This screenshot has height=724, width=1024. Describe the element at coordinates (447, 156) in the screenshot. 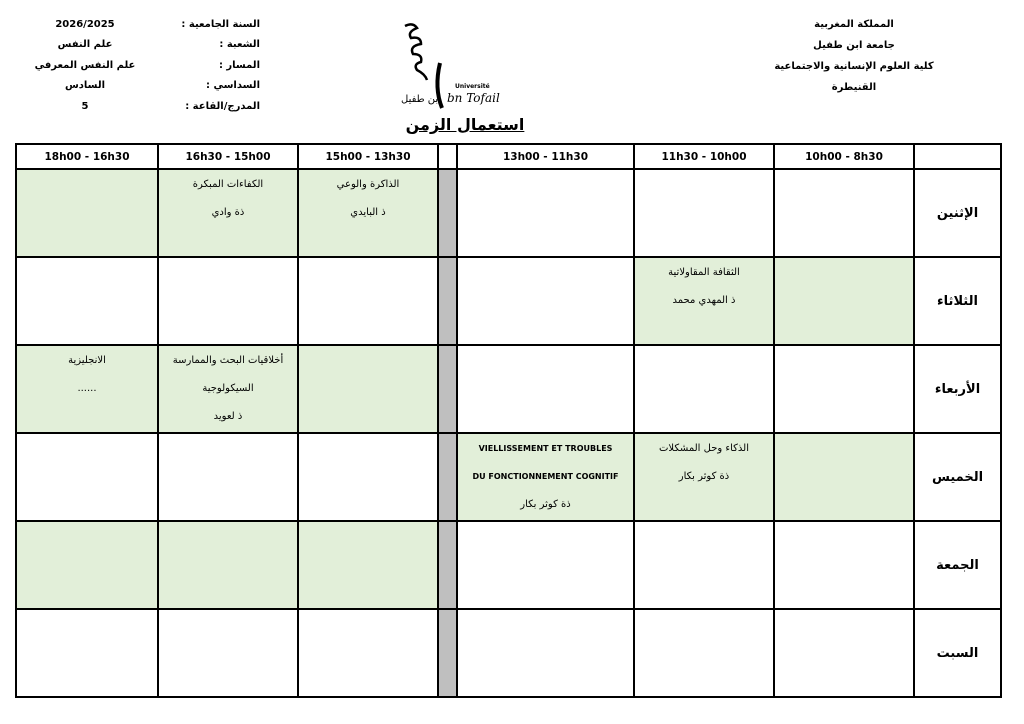

I see `break-column-header` at that location.